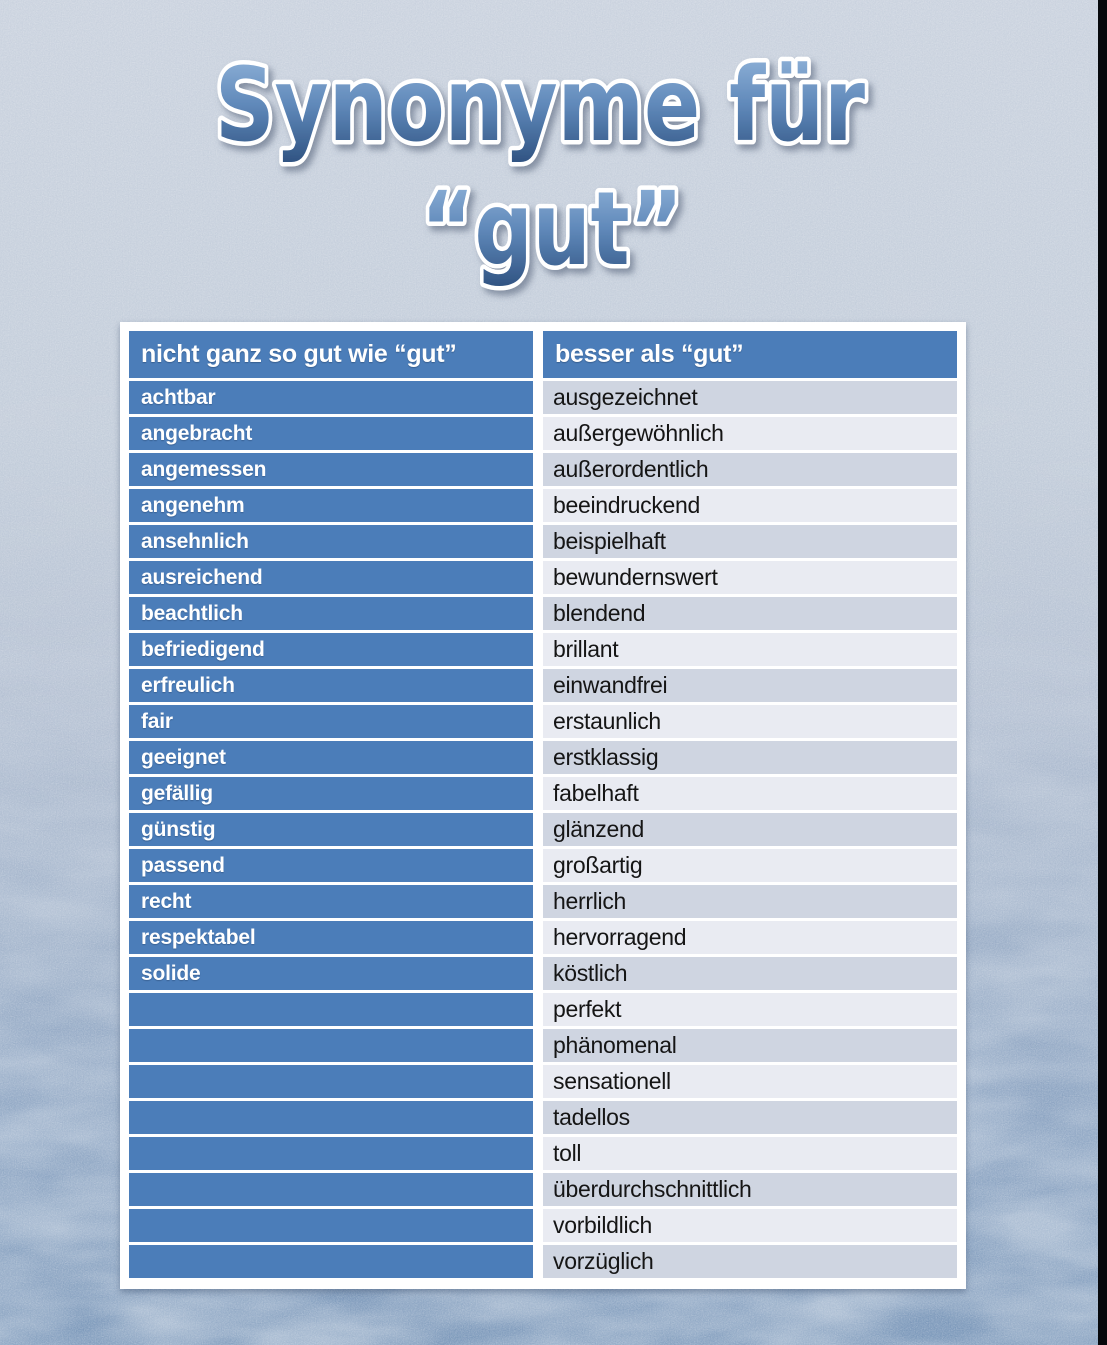  What do you see at coordinates (750, 1153) in the screenshot?
I see `right-word-cell: toll` at bounding box center [750, 1153].